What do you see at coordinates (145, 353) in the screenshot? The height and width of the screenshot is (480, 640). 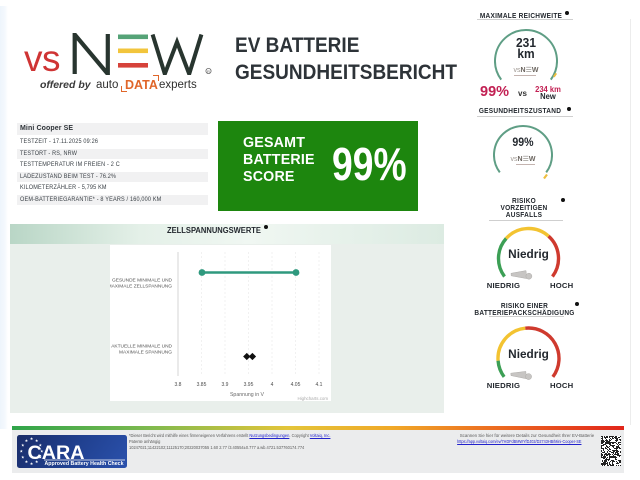 I see `svg-text: MAXIMALE SPANNUNG` at bounding box center [145, 353].